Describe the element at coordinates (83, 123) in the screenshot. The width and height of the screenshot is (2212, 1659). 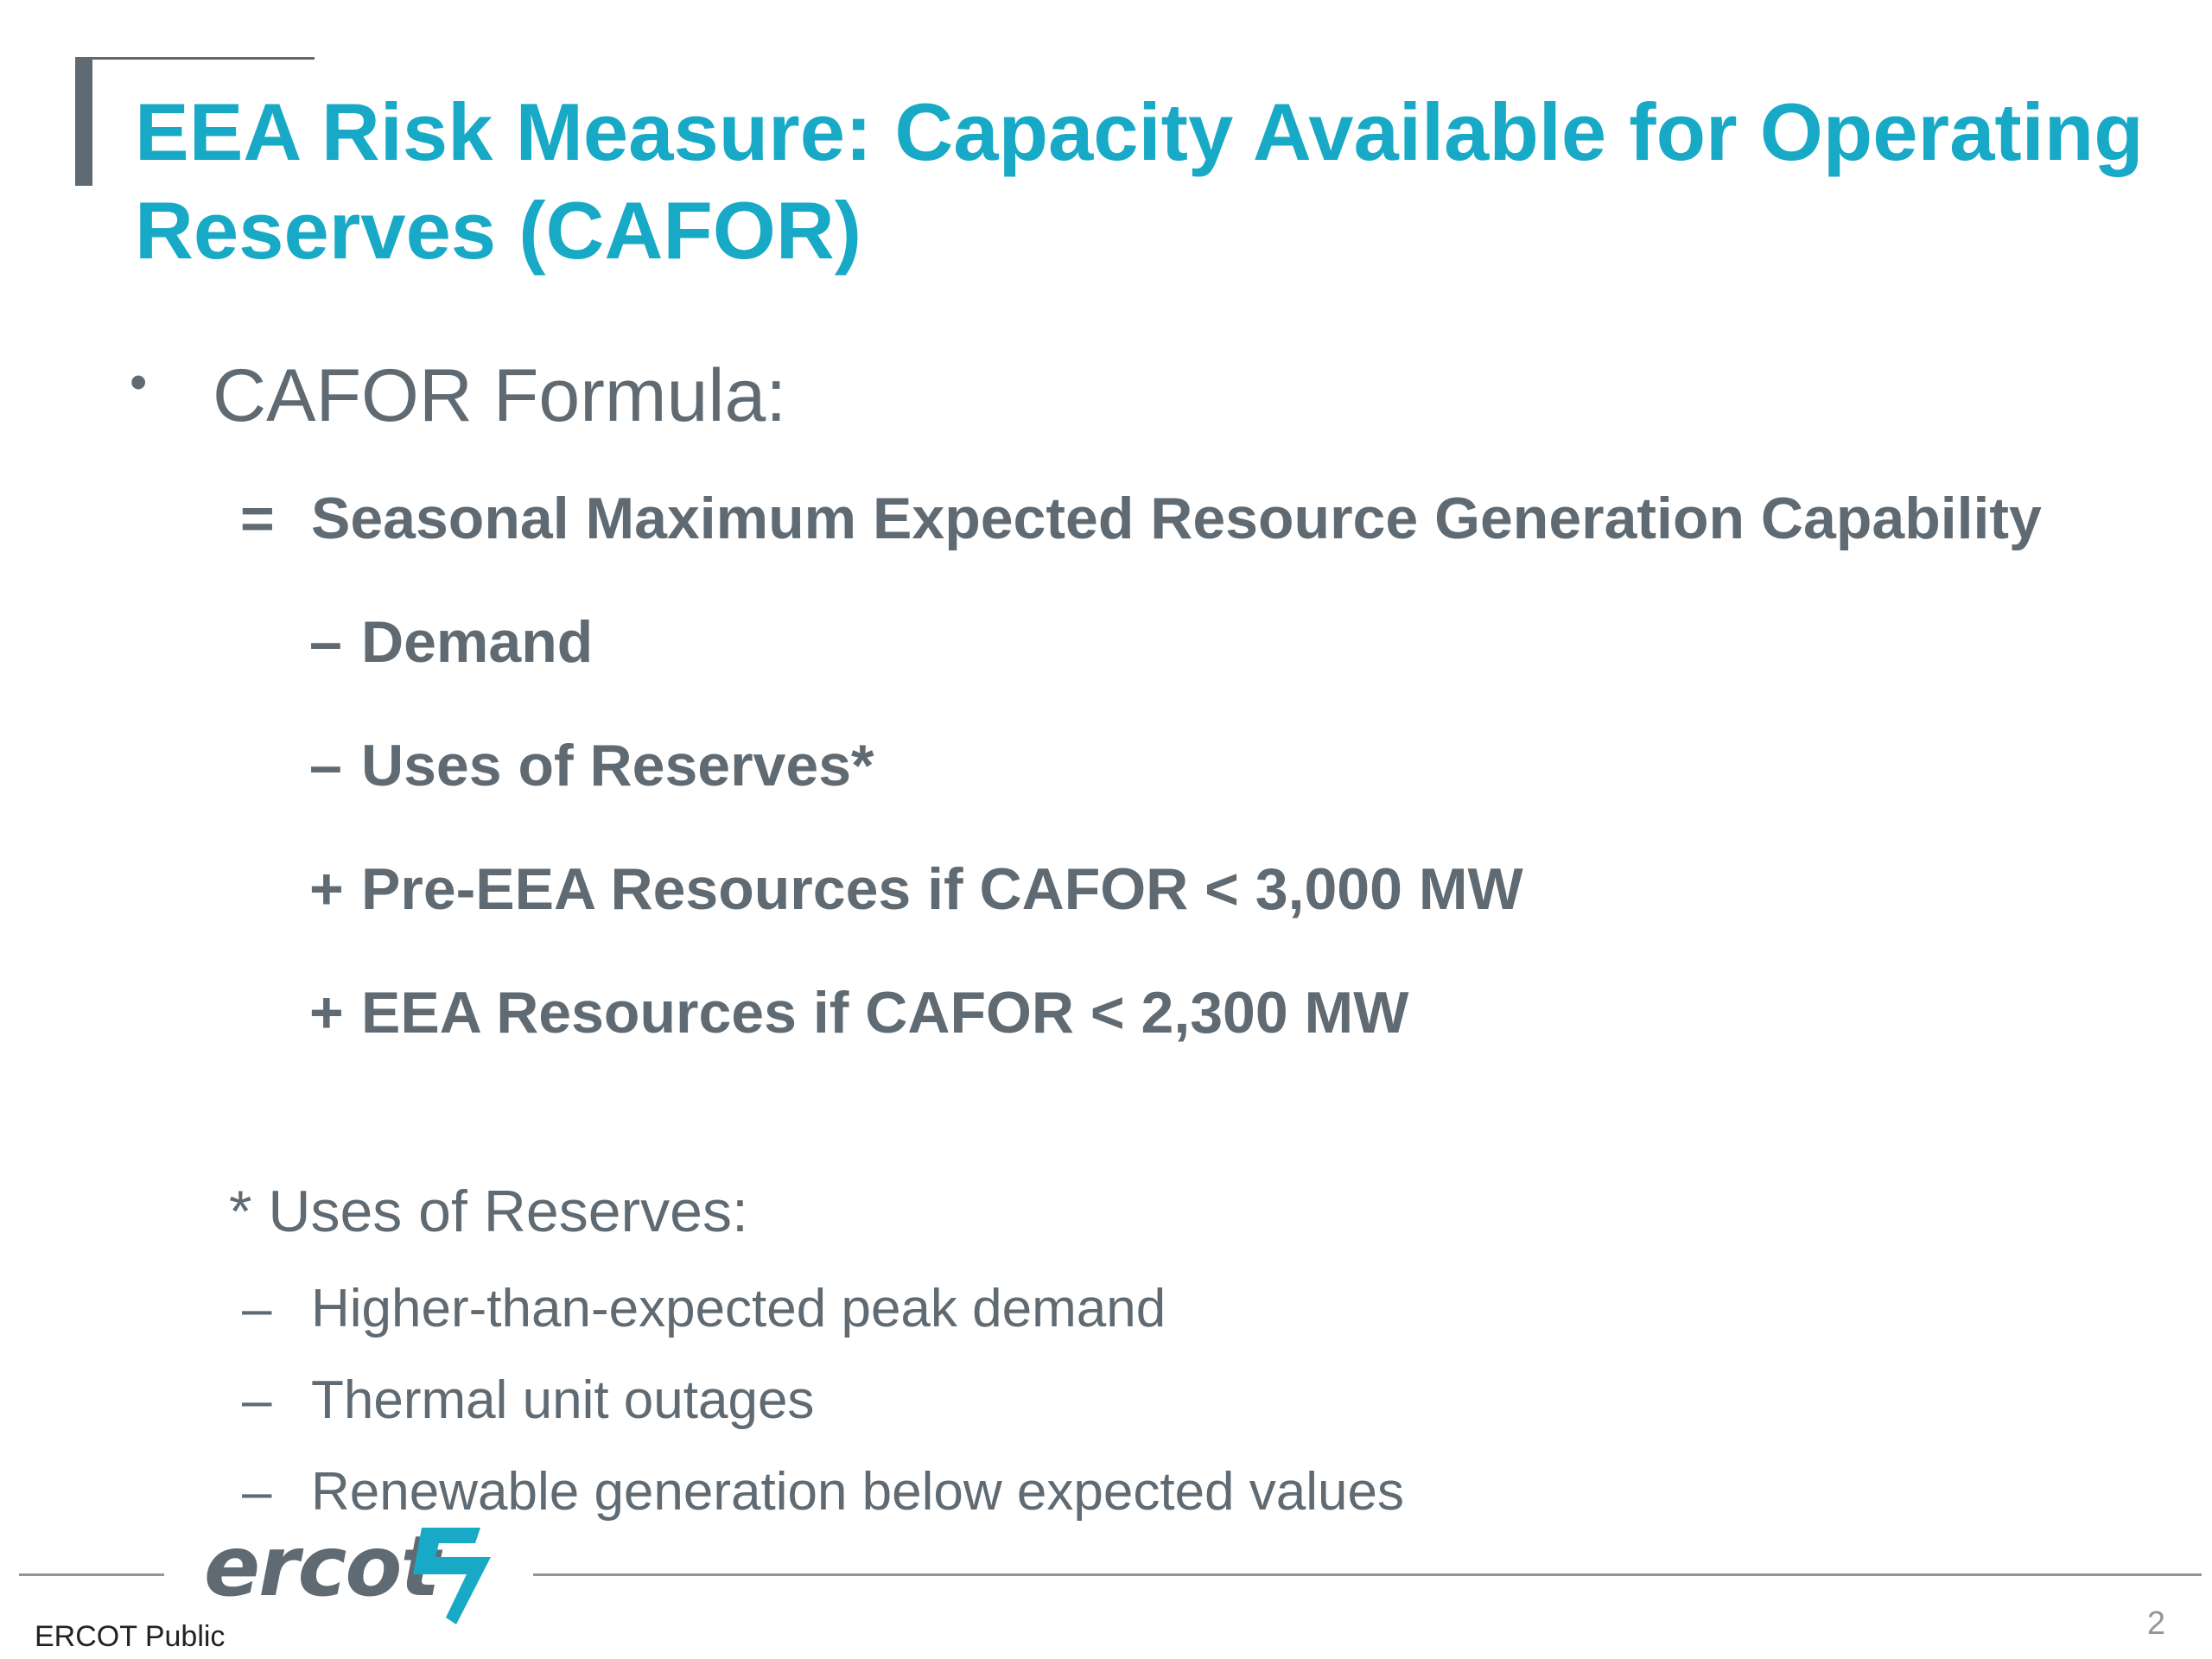
I see `title-accent-bar` at that location.